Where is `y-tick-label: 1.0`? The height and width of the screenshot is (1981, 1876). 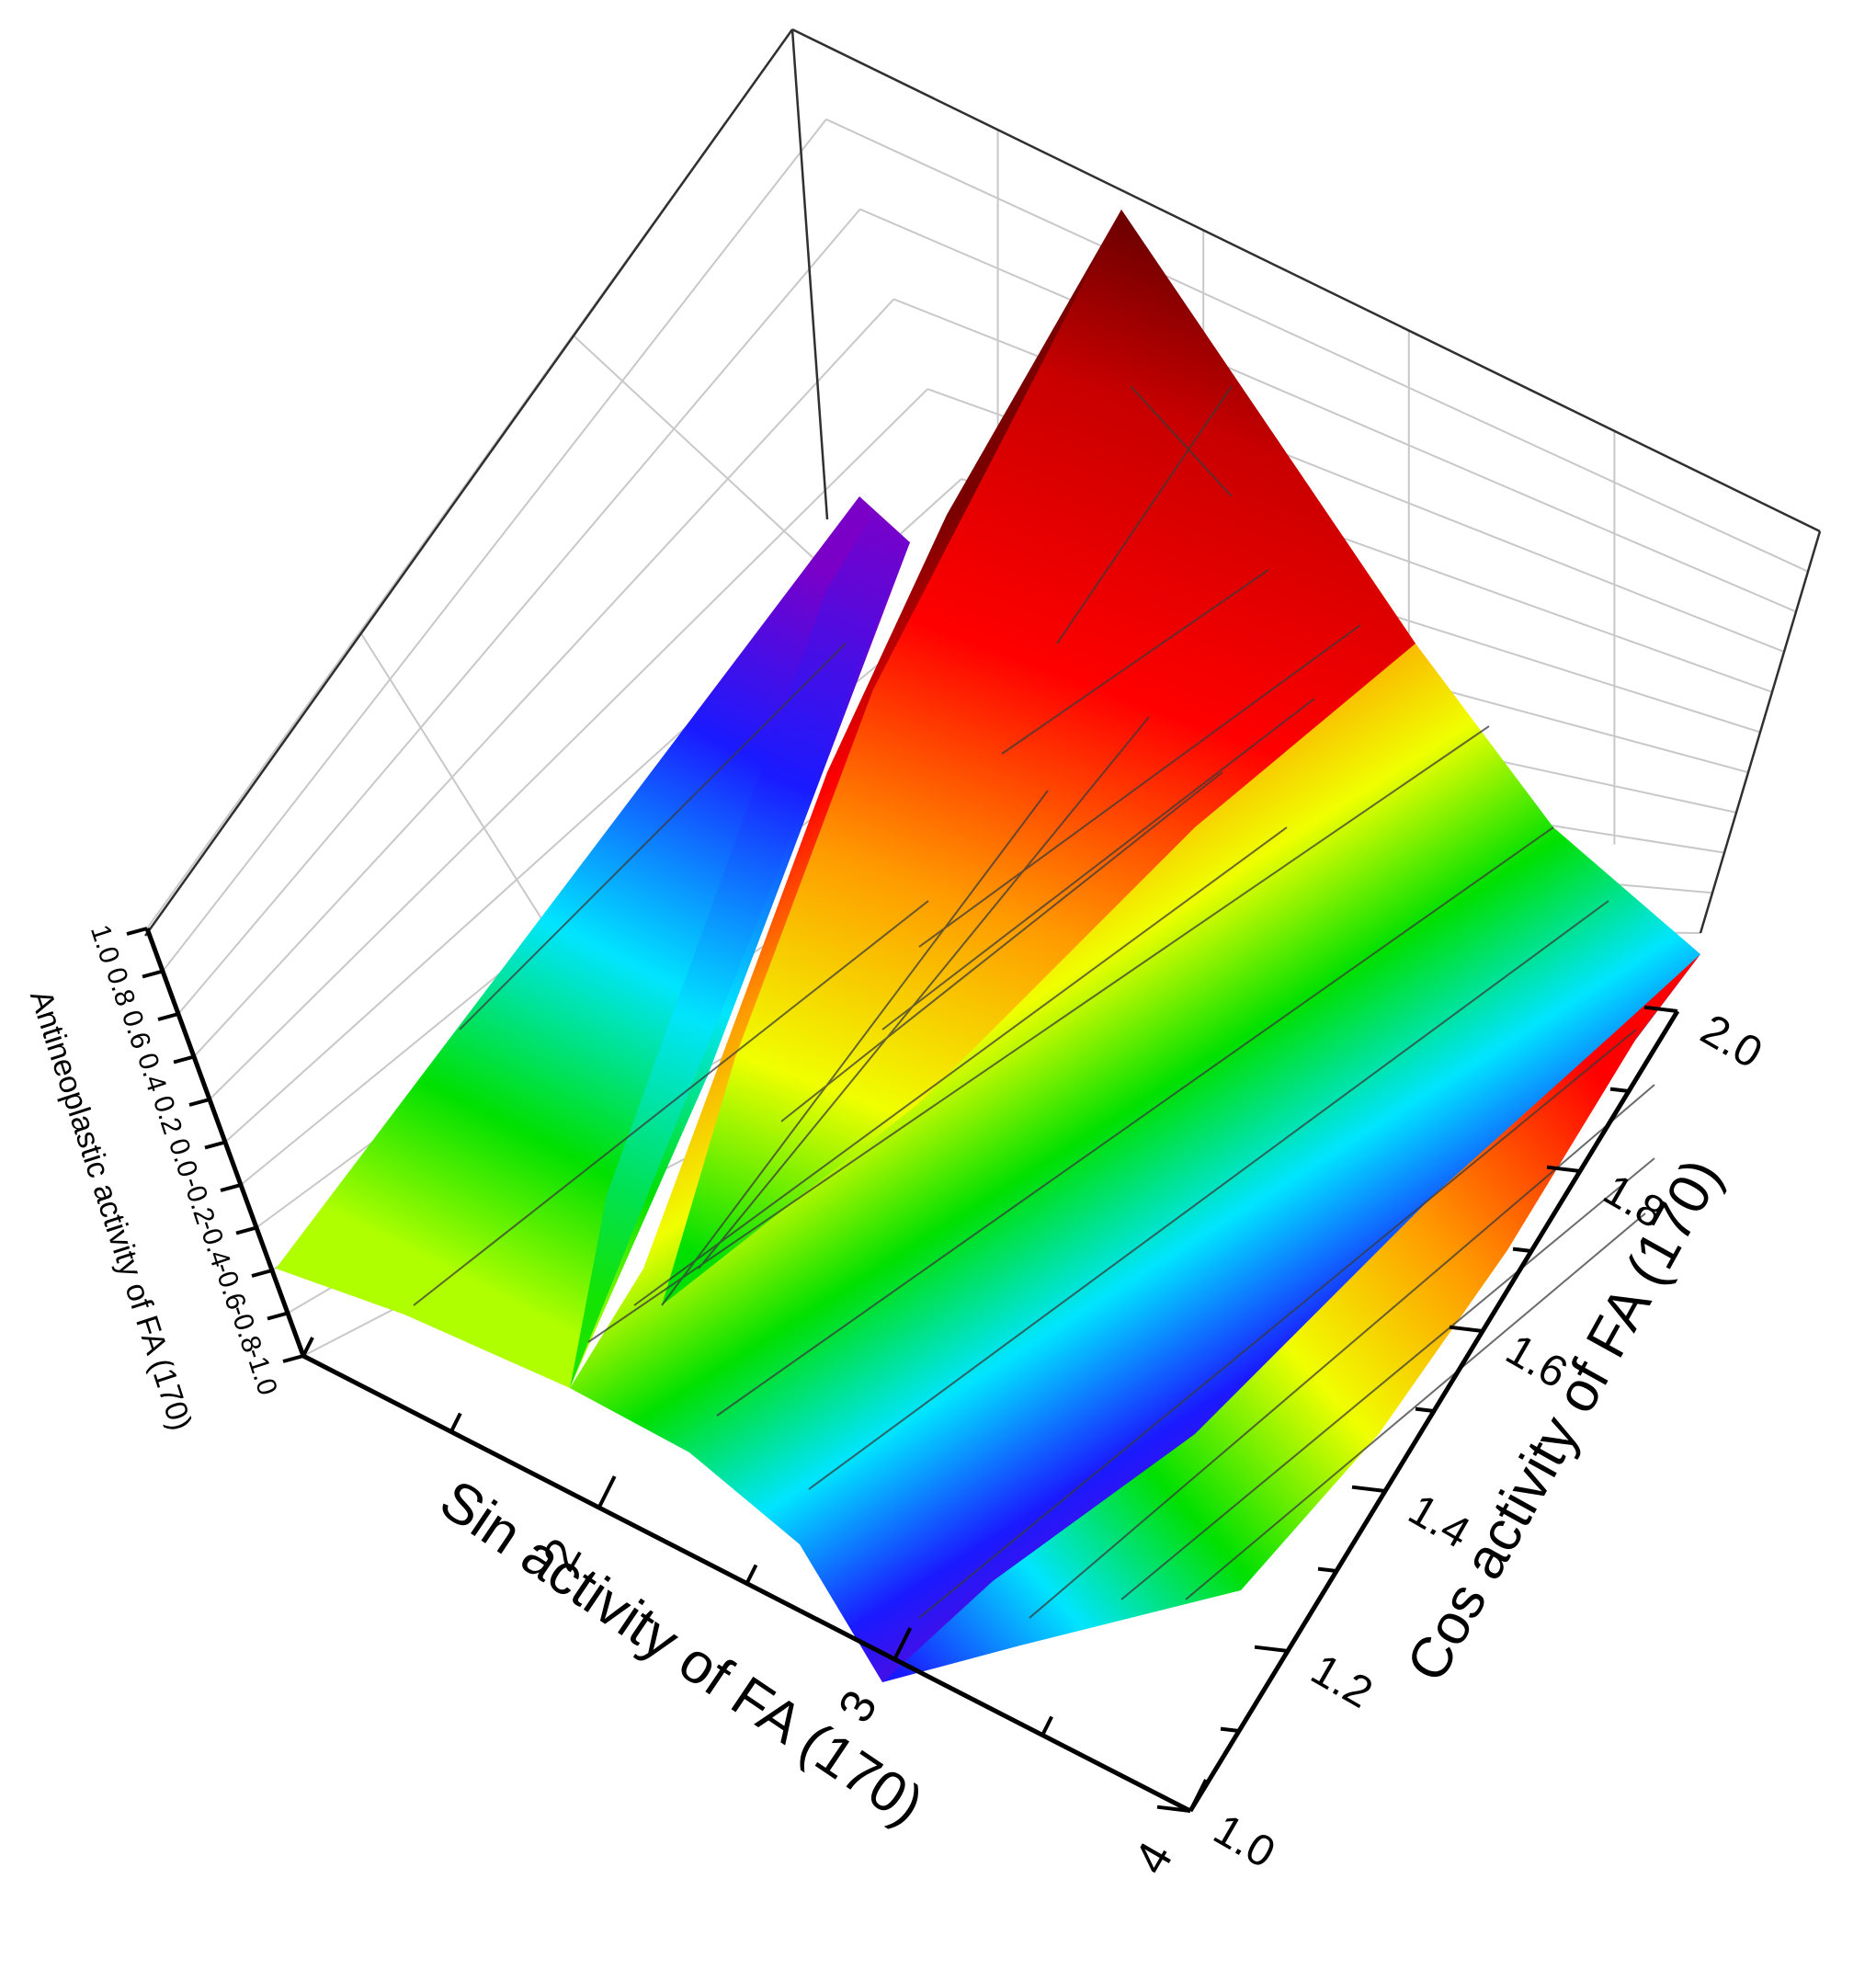
y-tick-label: 1.0 is located at coordinates (1244, 1841).